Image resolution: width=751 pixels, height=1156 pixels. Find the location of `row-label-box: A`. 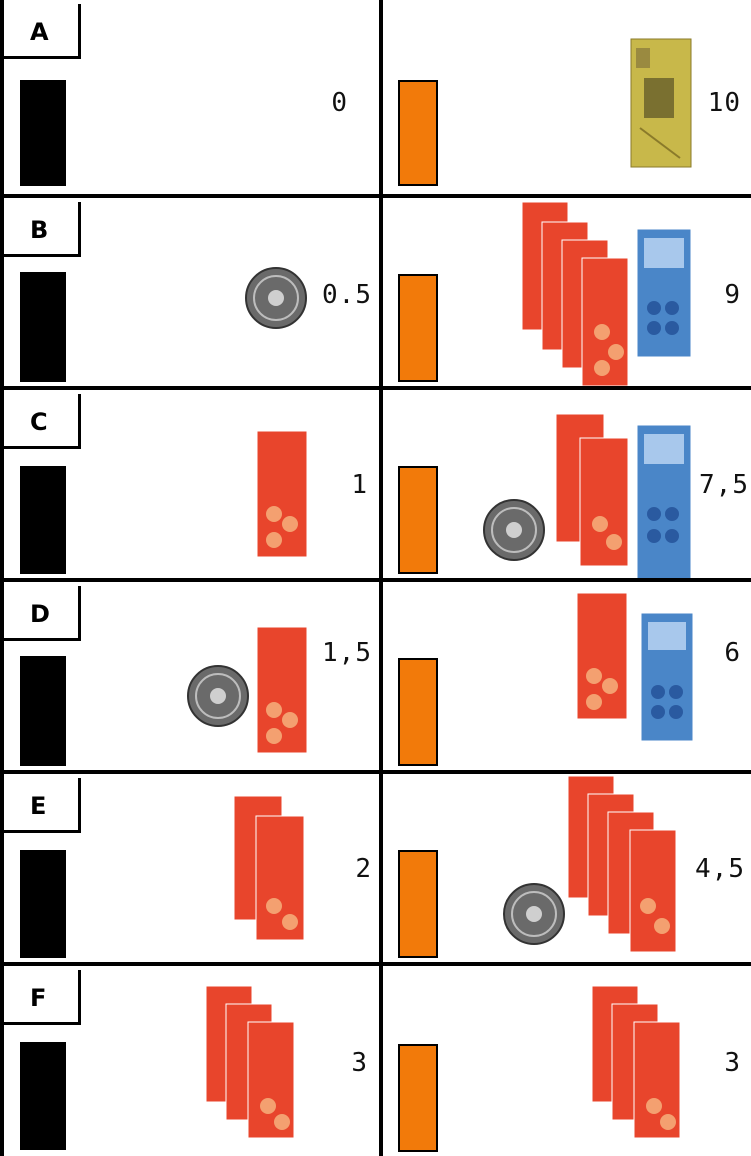

row-label-box: A is located at coordinates (42, 31).